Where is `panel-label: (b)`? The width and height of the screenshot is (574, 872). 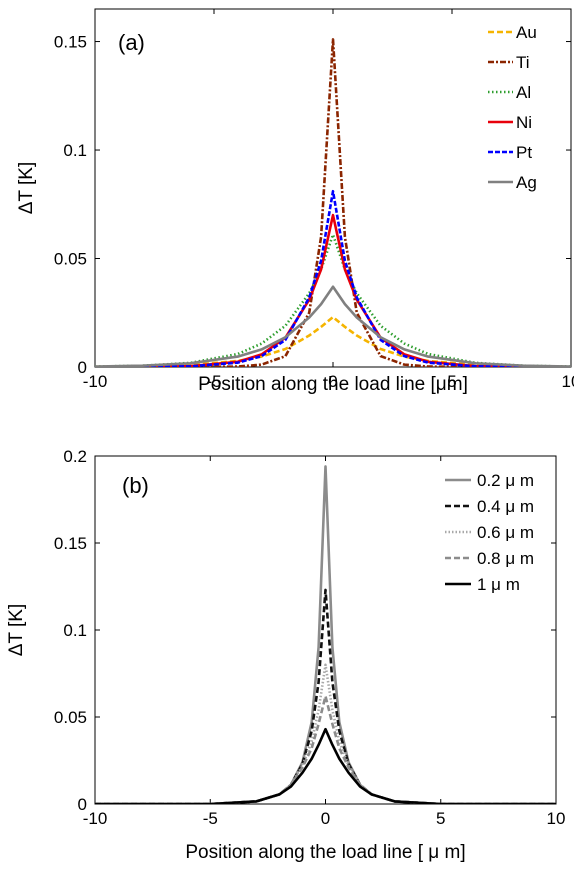 panel-label: (b) is located at coordinates (135, 485).